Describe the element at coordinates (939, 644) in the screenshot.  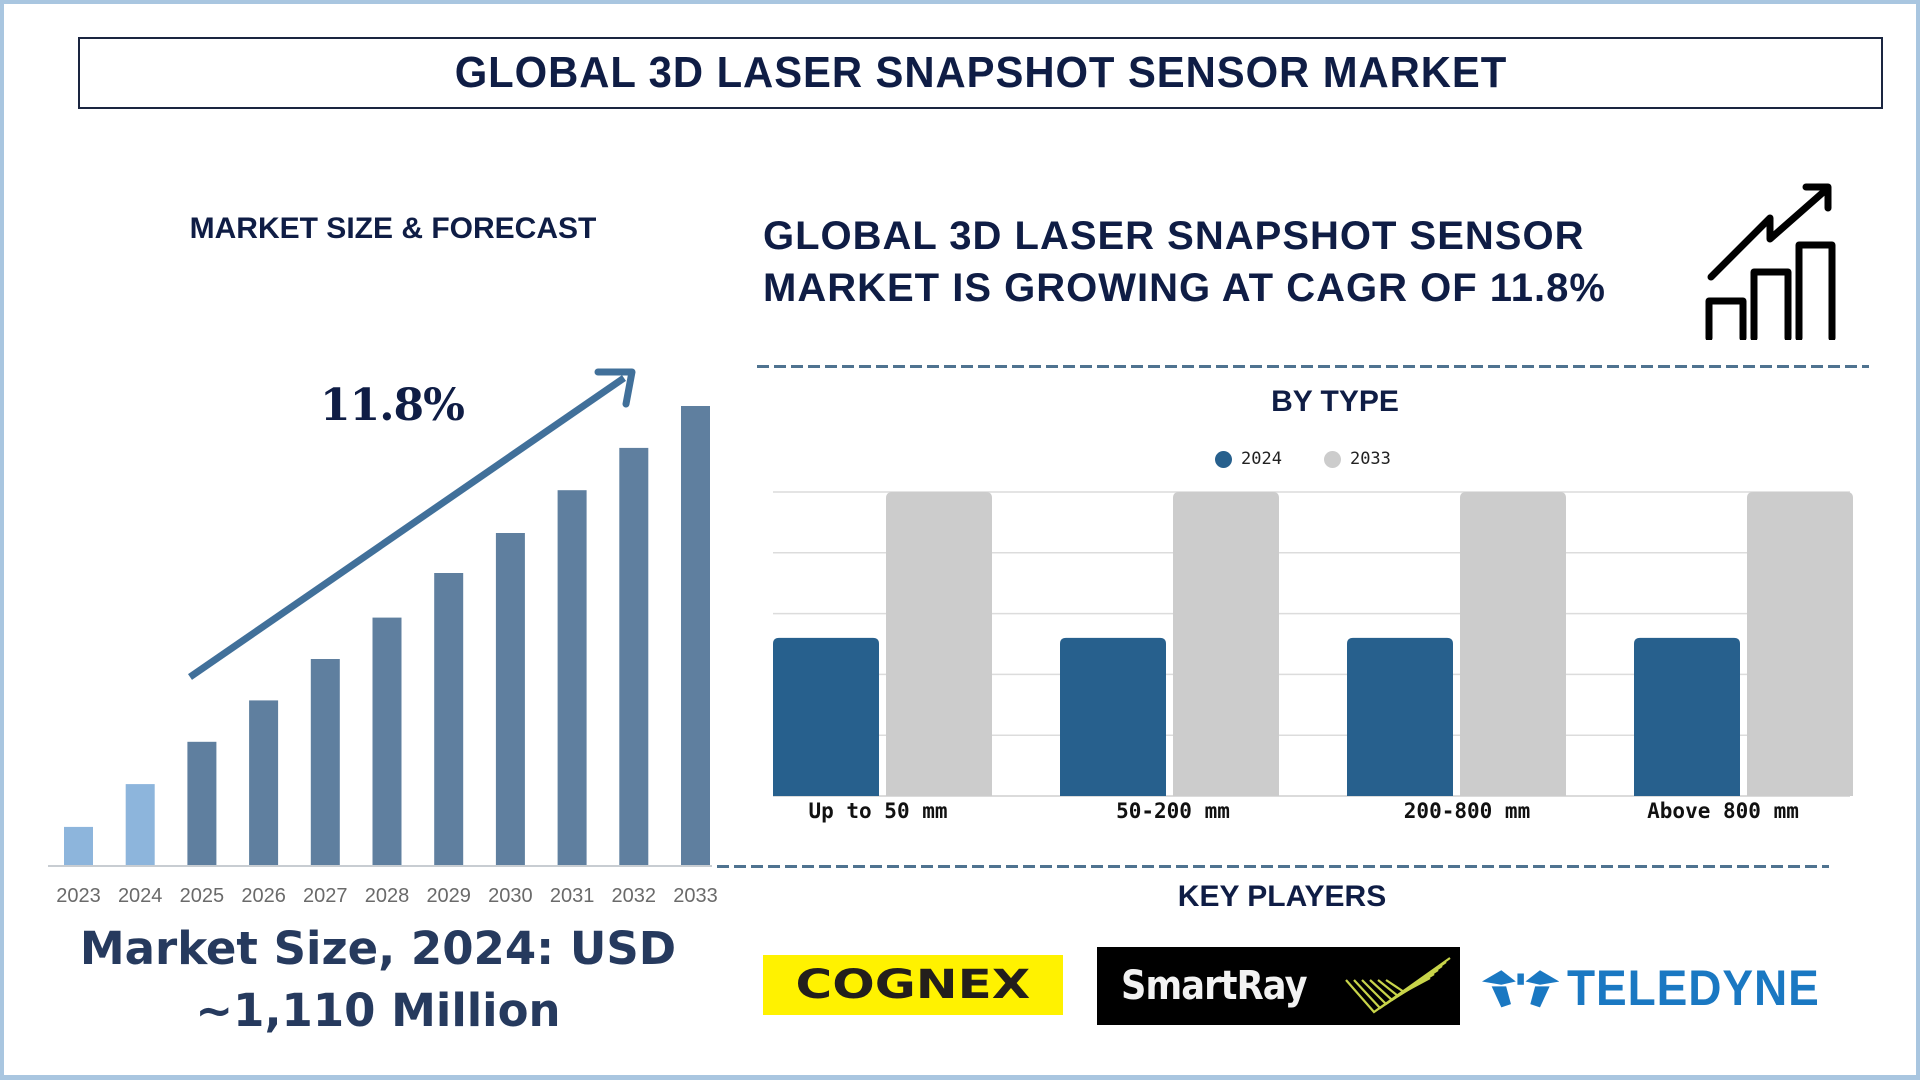
I see `bar-up-to-50-mm-2033` at that location.